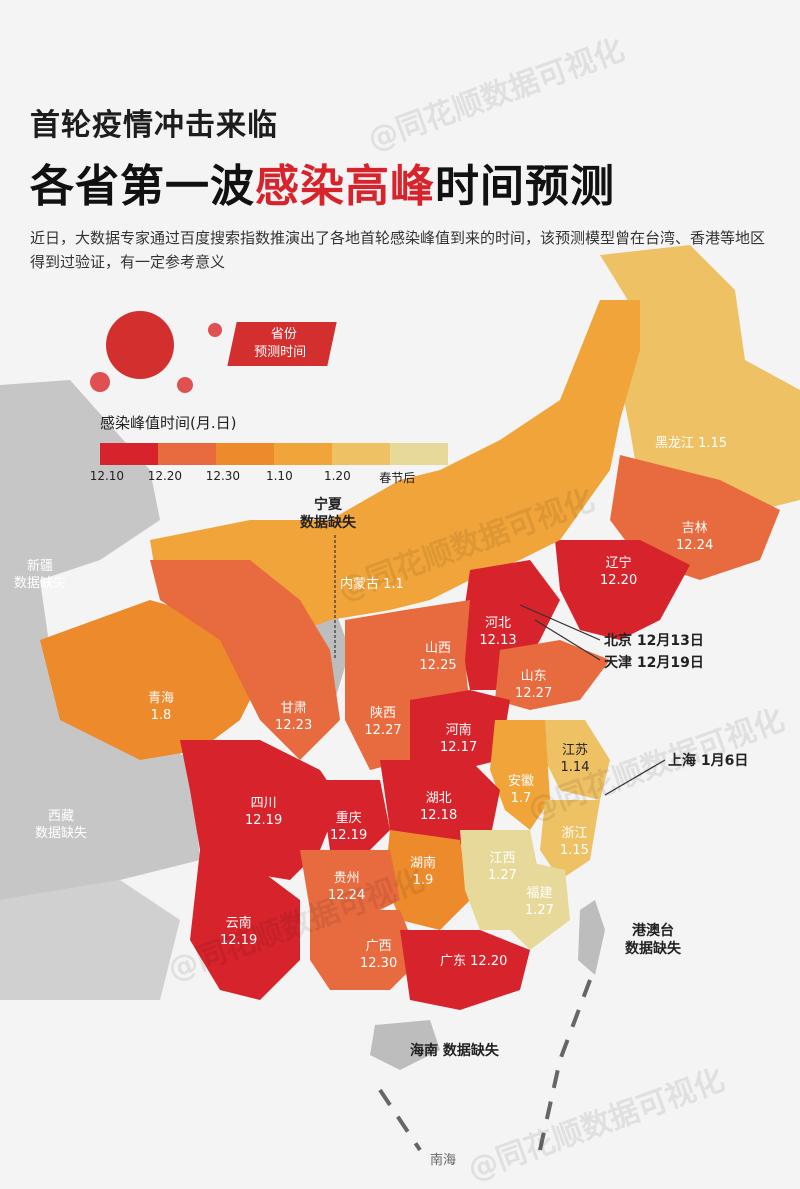 This screenshot has height=1189, width=800. I want to click on province-label-heilongjiang: 黑龙江 1.15, so click(691, 443).